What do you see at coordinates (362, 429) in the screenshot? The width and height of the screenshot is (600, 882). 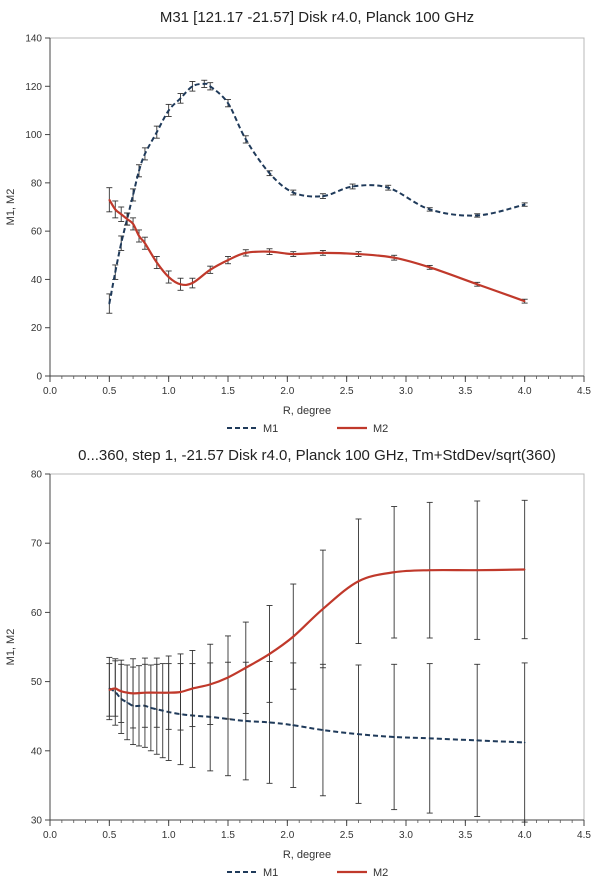 I see `legend-item-m2: M2` at bounding box center [362, 429].